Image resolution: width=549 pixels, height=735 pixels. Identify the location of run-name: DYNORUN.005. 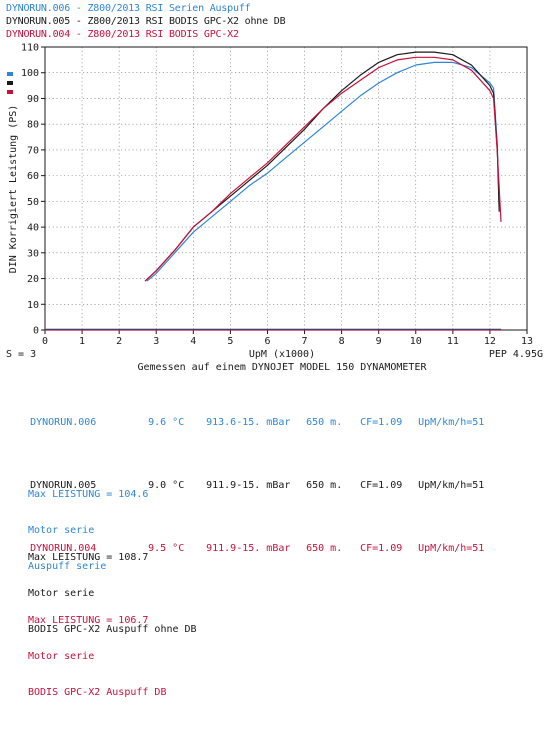
(63, 485).